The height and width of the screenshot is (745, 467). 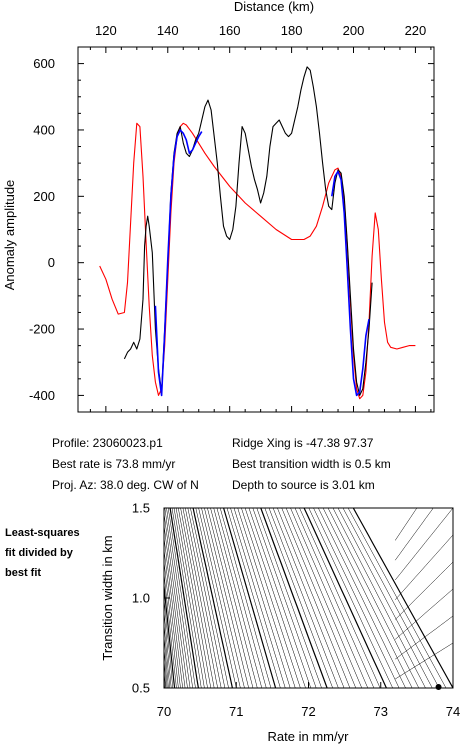 I want to click on contour-x-tick-label: 70, so click(x=164, y=711).